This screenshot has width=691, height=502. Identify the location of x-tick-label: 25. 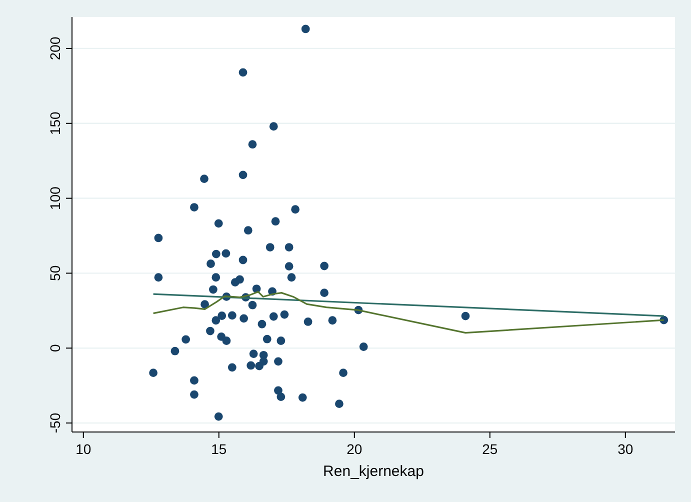
(490, 449).